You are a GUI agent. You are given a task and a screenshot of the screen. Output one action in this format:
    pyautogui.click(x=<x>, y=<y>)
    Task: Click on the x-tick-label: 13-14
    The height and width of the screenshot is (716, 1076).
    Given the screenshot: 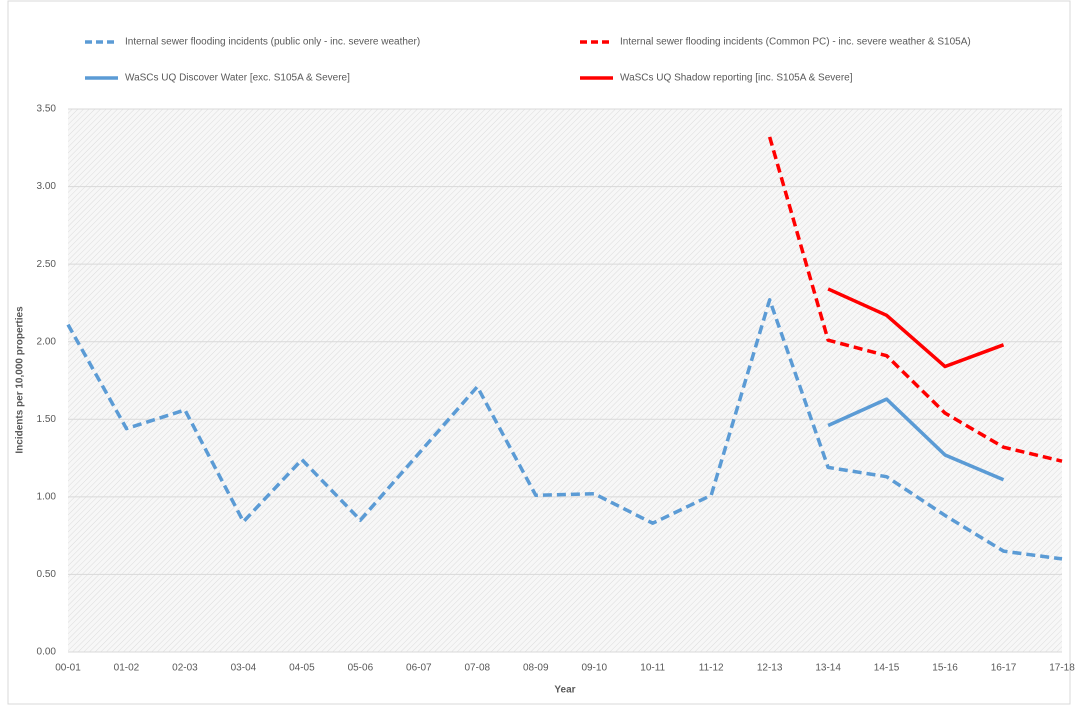 What is the action you would take?
    pyautogui.click(x=828, y=668)
    